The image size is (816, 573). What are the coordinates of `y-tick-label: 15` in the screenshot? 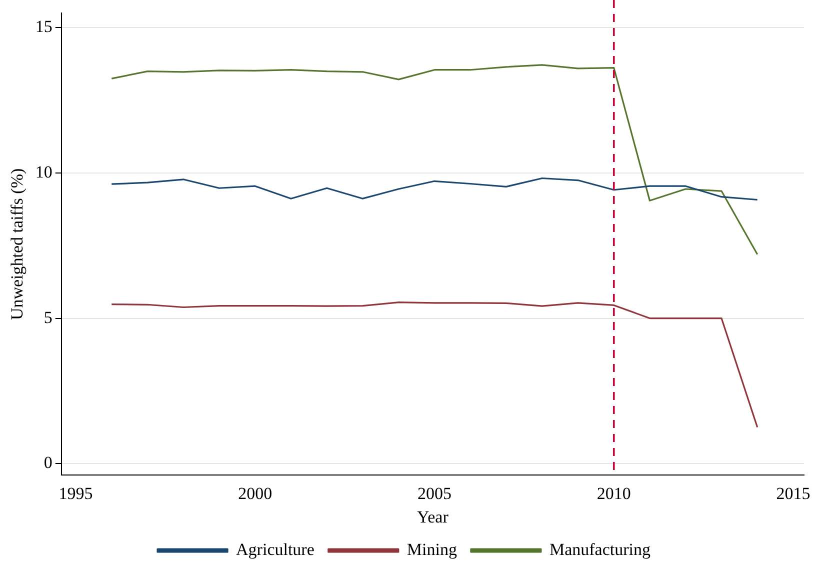 It's located at (43, 26).